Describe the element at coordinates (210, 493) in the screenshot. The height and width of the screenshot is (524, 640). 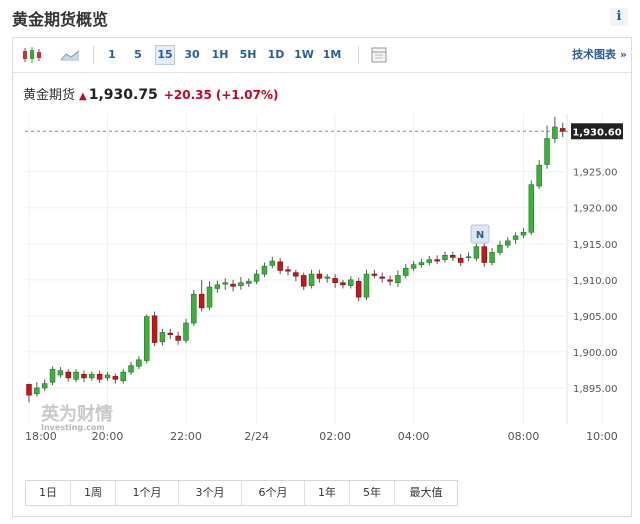
I see `range-3m: 3个月` at that location.